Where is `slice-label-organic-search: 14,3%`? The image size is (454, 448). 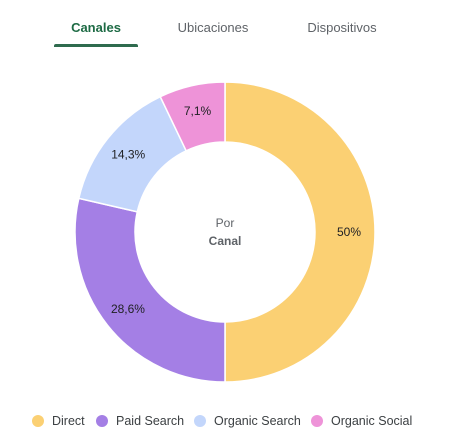 slice-label-organic-search: 14,3% is located at coordinates (128, 154).